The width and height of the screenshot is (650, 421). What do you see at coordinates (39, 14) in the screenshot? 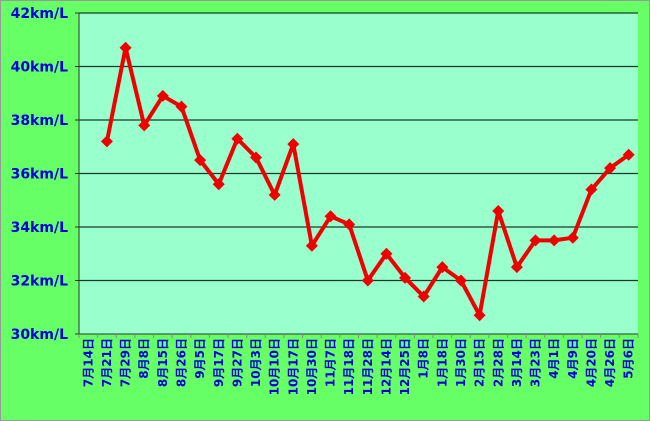
I see `y-tick-label: 42km/L` at bounding box center [39, 14].